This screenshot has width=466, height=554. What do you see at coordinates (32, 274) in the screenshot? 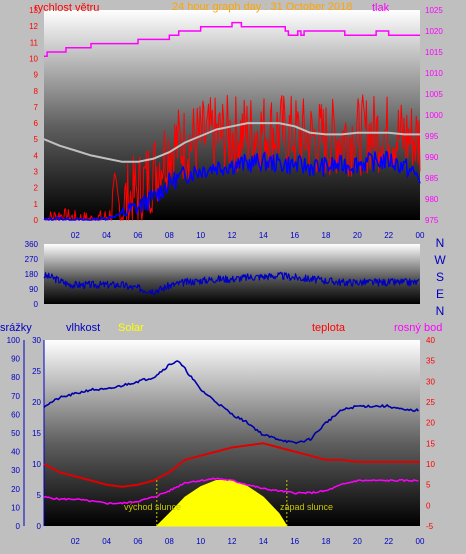
I see `direction-y-tick: 180` at bounding box center [32, 274].